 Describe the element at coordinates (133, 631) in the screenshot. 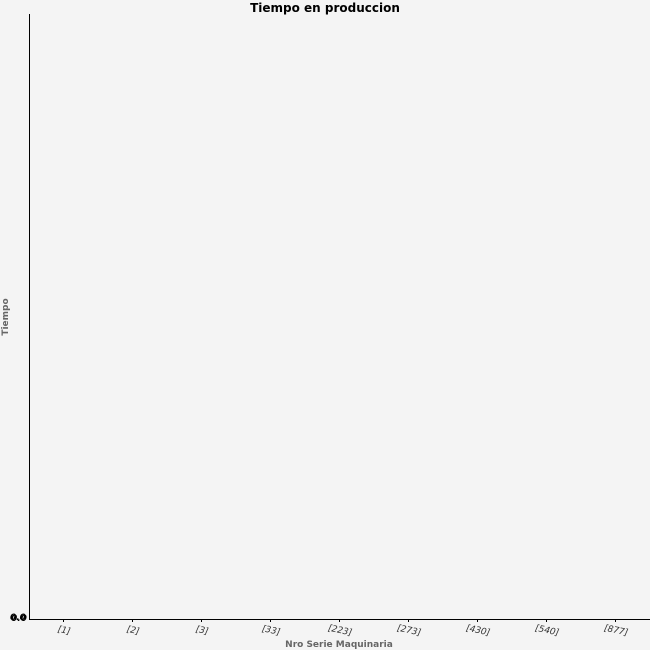

I see `x-tick-label: [2]` at that location.